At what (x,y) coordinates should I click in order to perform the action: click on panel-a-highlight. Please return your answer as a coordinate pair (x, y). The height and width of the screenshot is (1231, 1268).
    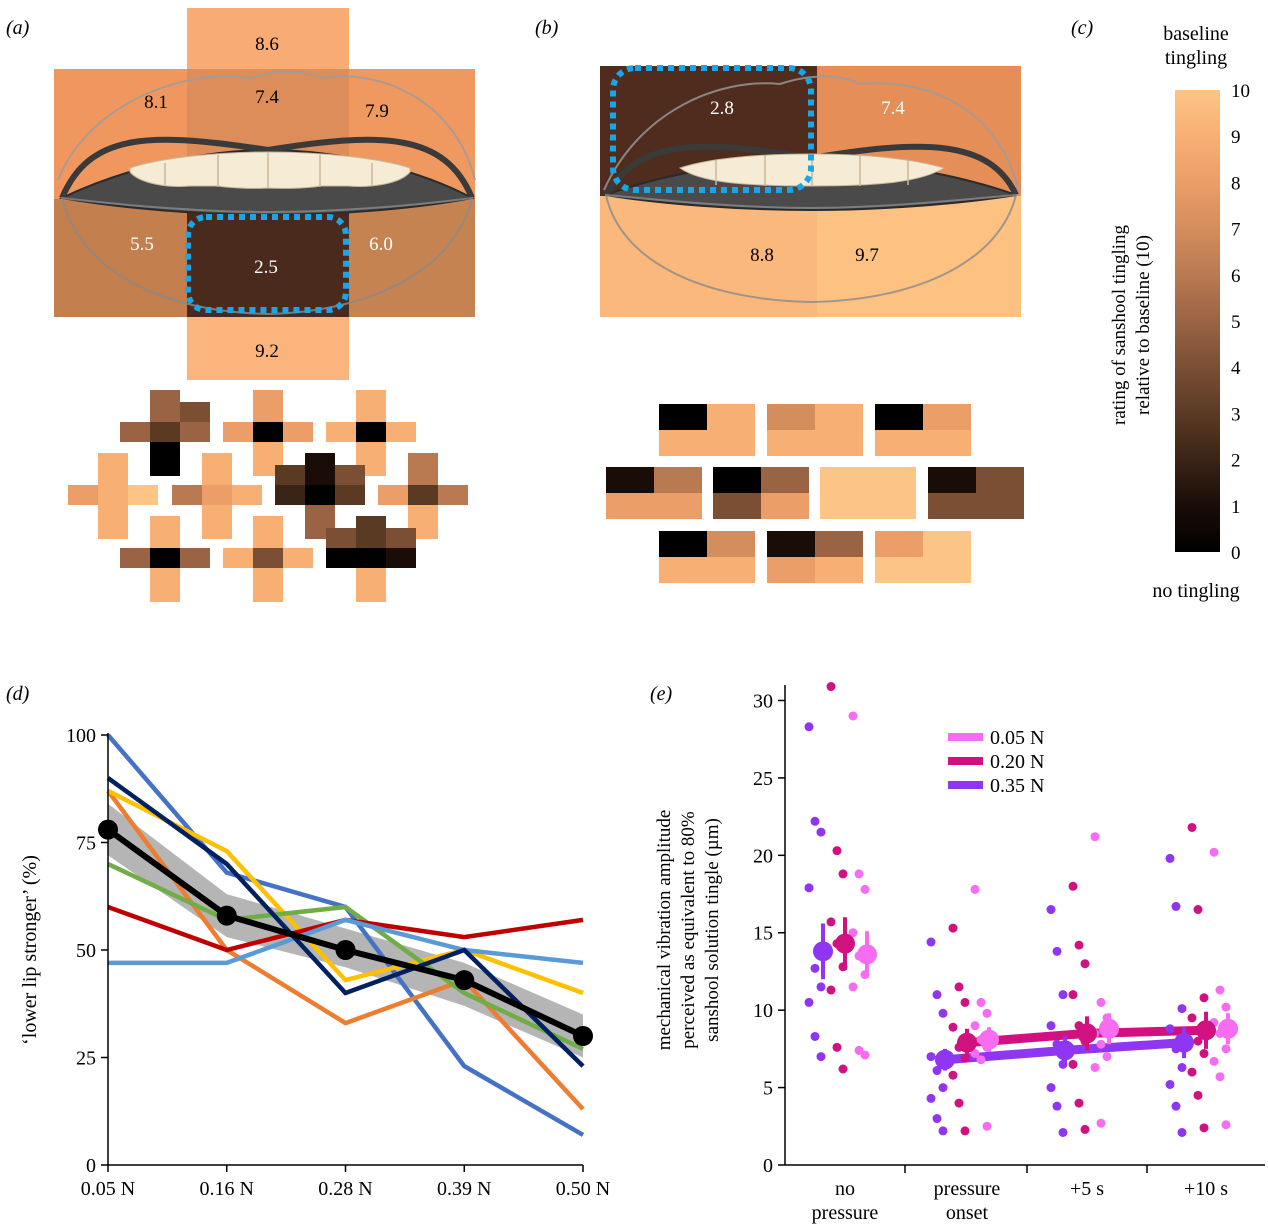
    Looking at the image, I should click on (267, 263).